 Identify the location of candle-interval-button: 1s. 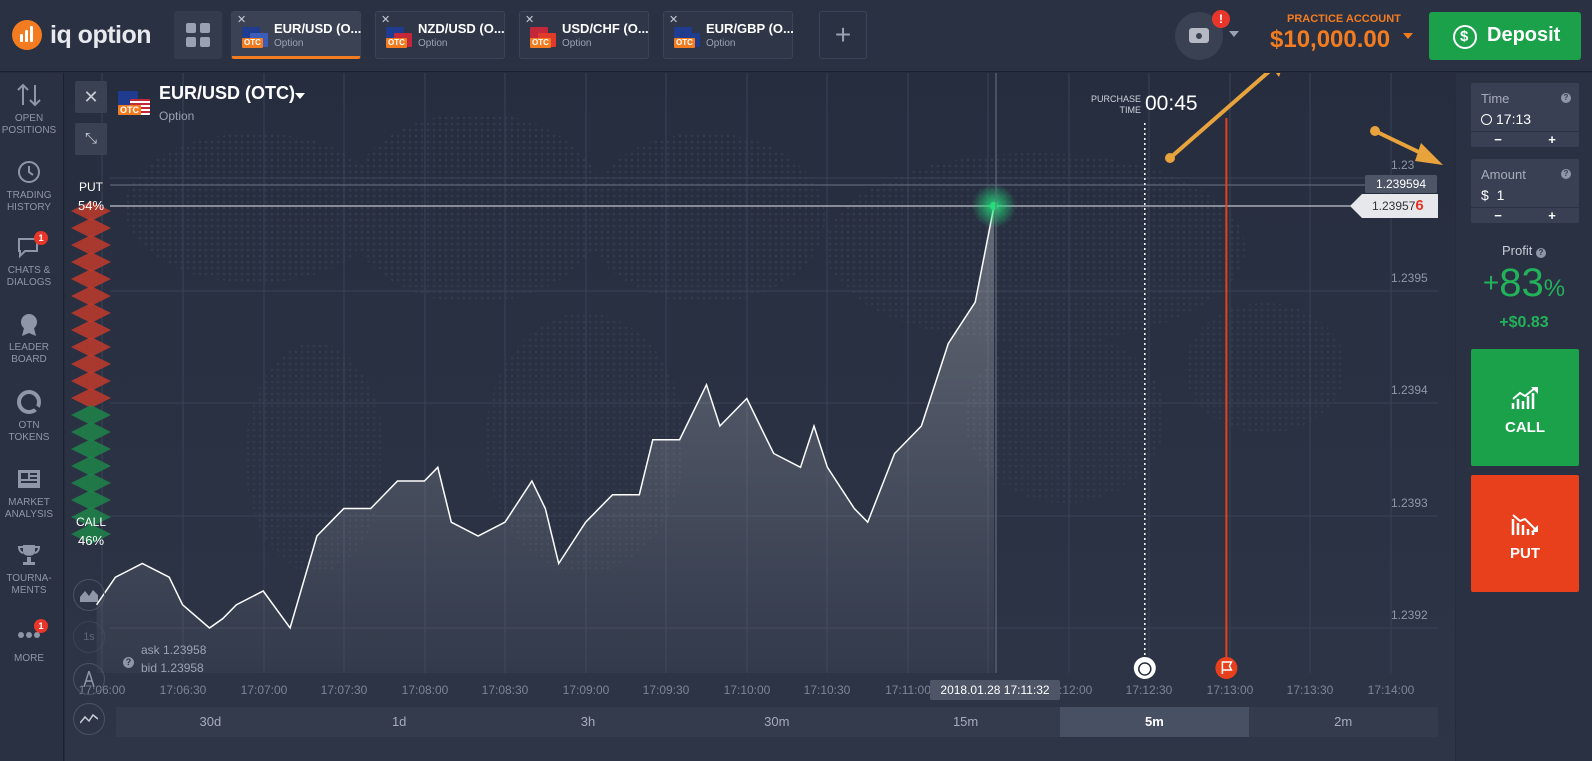
(89, 637).